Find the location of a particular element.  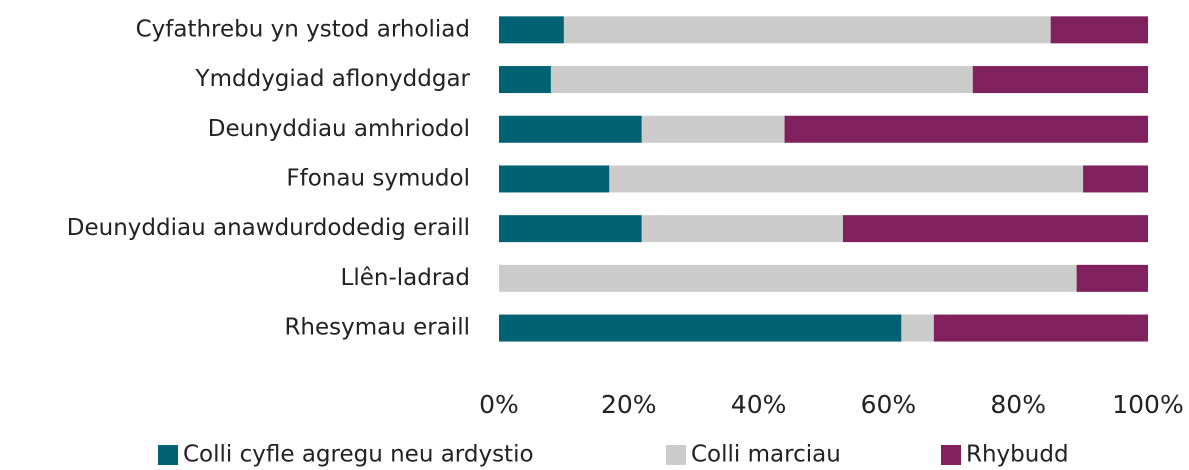

category-label: Llên-ladrad is located at coordinates (405, 278).